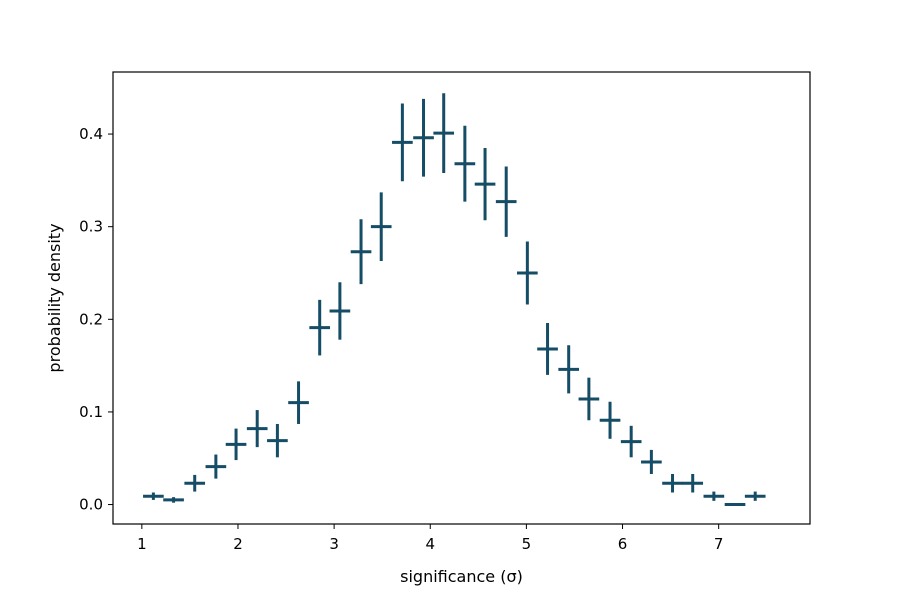 The height and width of the screenshot is (600, 900). What do you see at coordinates (334, 544) in the screenshot?
I see `x-tick-label: 3` at bounding box center [334, 544].